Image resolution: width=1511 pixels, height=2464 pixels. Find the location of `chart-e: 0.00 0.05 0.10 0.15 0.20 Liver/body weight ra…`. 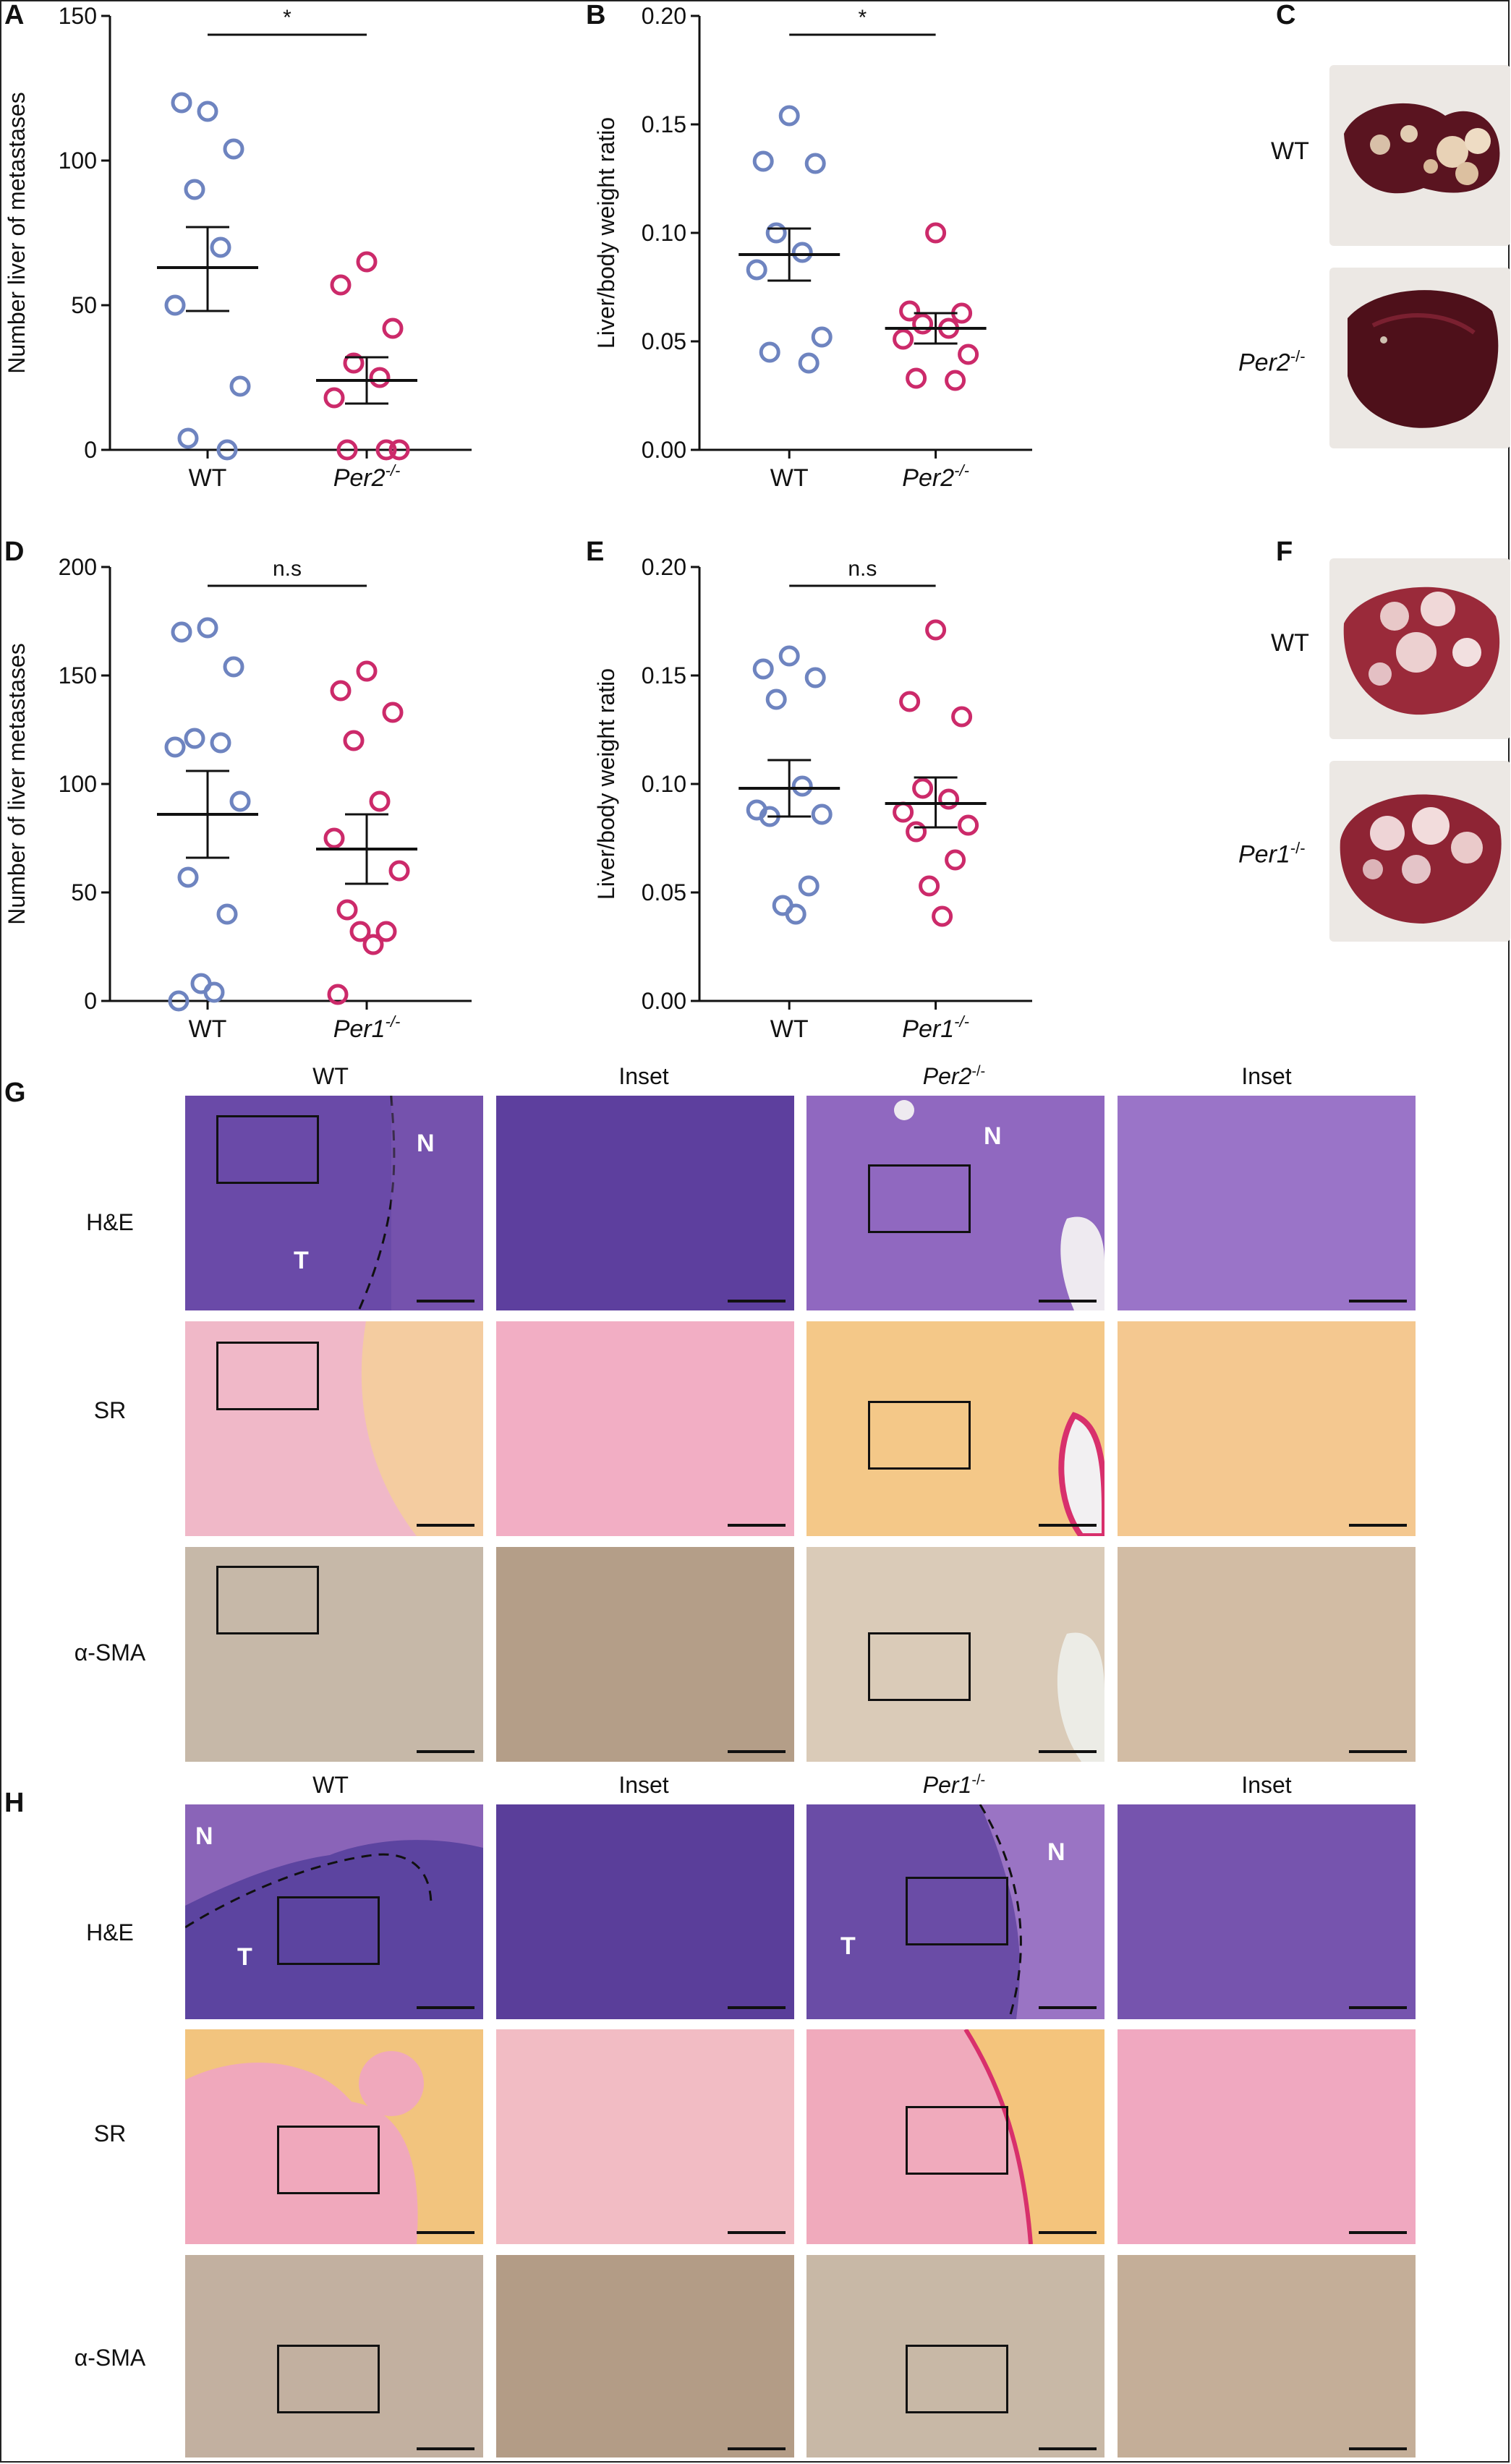

chart-e: 0.00 0.05 0.10 0.15 0.20 Liver/body weight ra… is located at coordinates (812, 798).